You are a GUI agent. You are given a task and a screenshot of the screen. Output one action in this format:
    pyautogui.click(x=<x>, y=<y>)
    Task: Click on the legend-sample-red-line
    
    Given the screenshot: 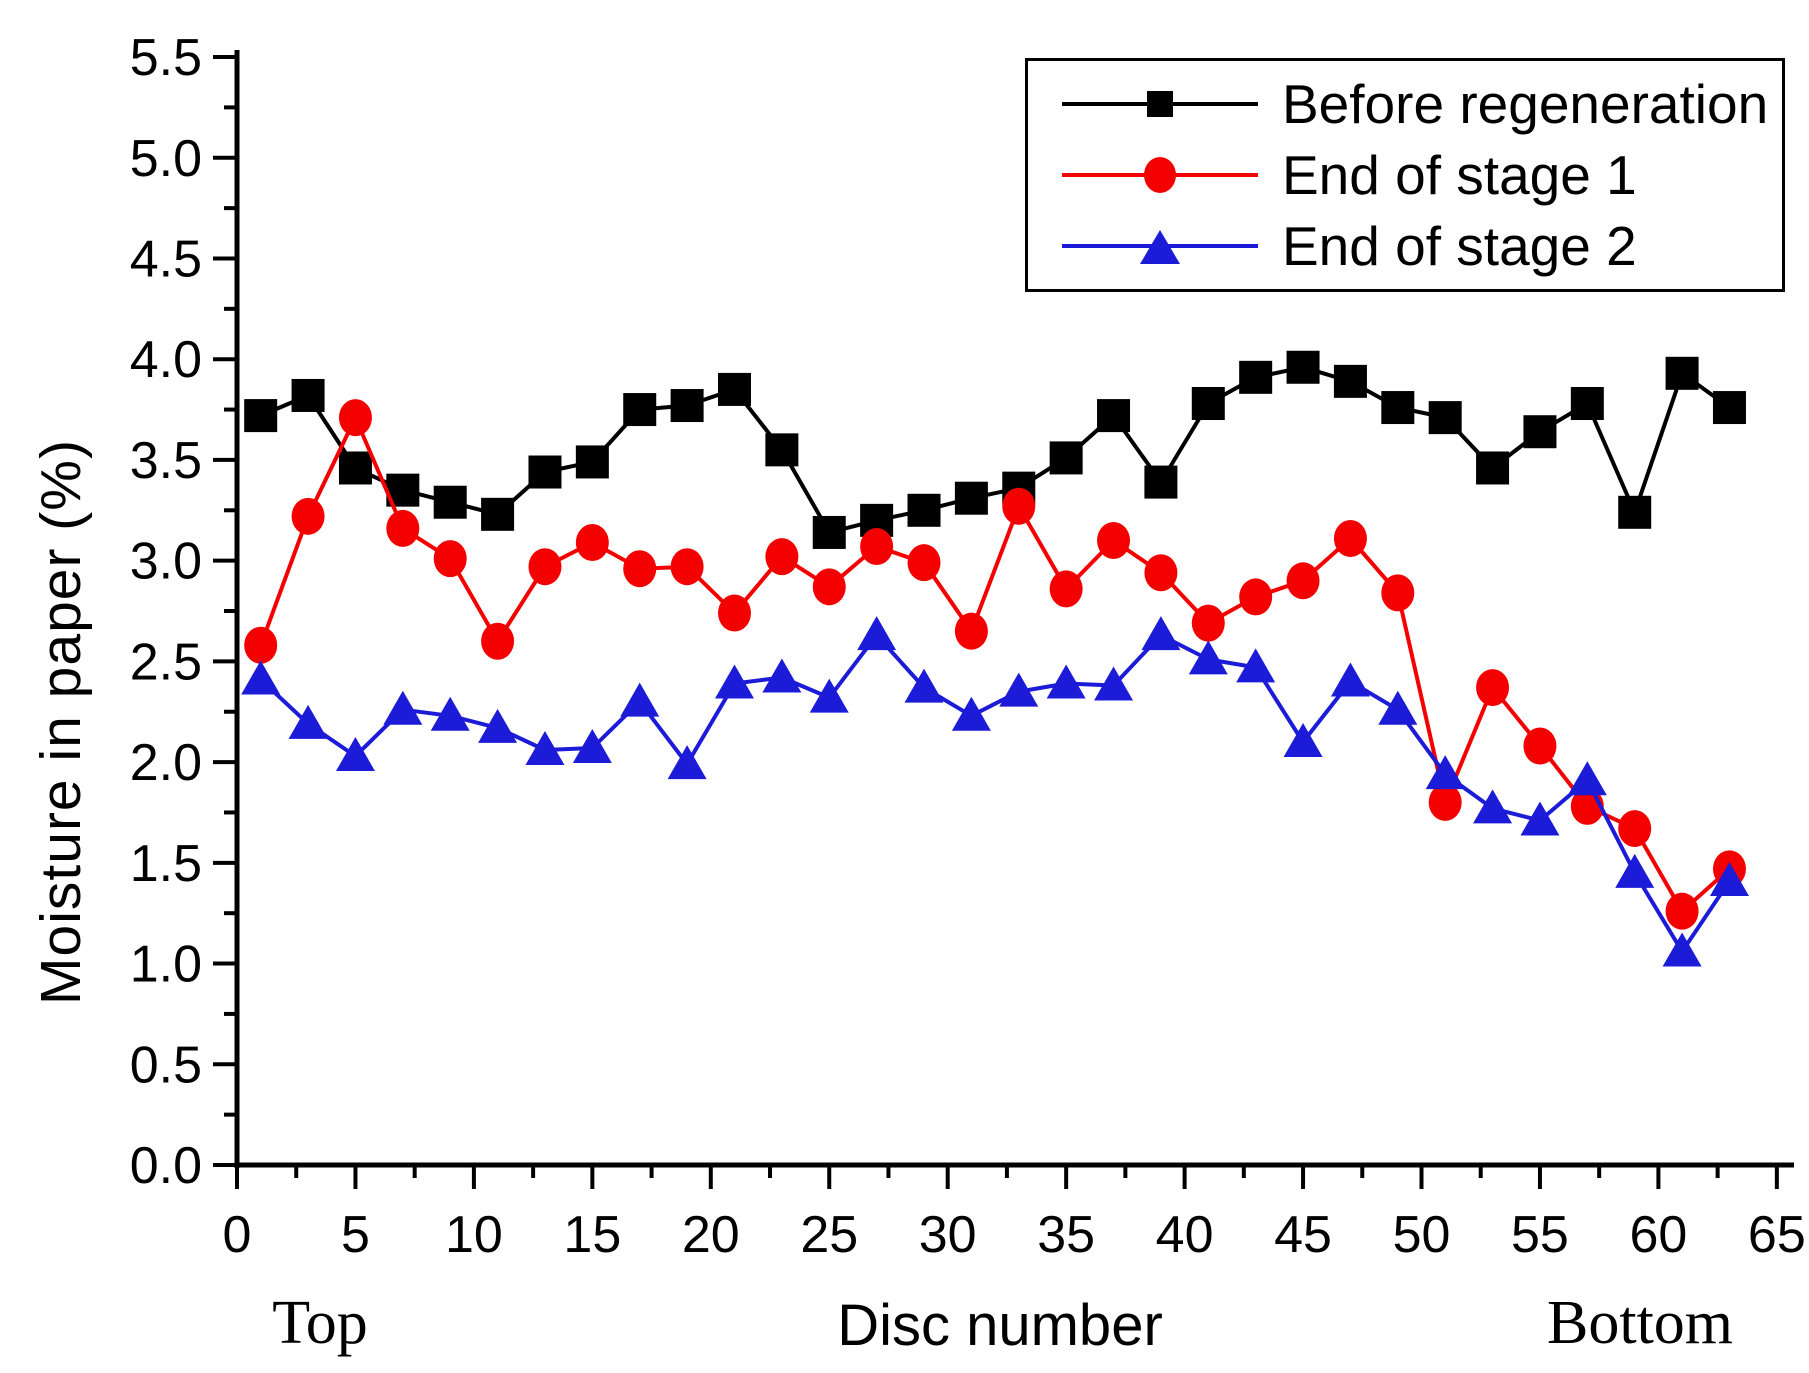 What is the action you would take?
    pyautogui.click(x=1160, y=175)
    